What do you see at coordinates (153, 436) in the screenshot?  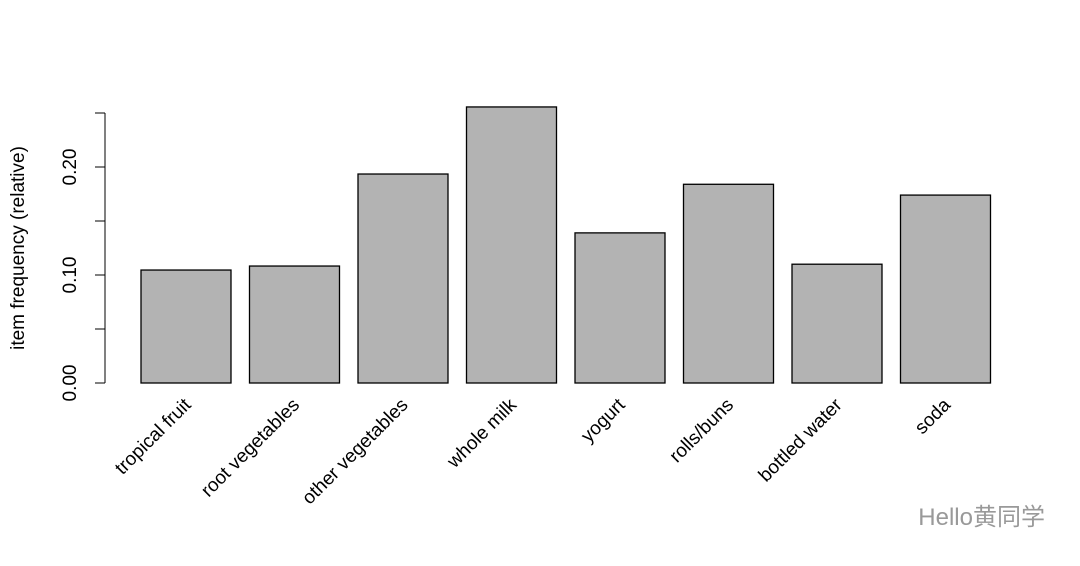 I see `x-tick-label: tropical fruit` at bounding box center [153, 436].